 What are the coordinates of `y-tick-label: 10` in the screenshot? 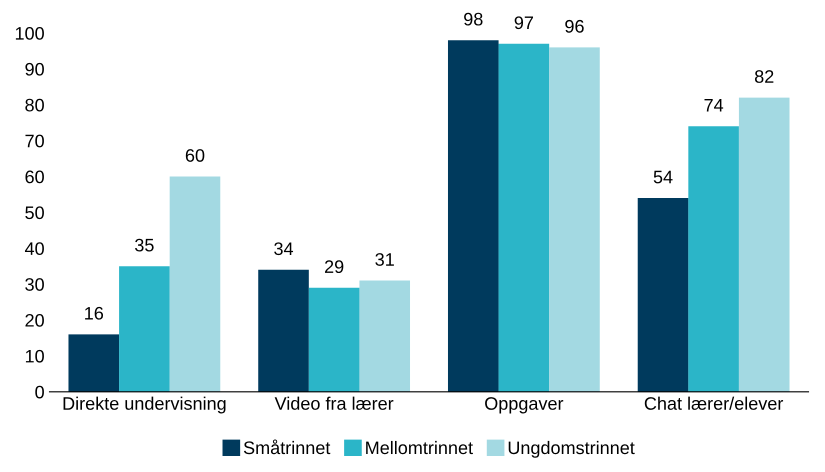 It's located at (35, 356).